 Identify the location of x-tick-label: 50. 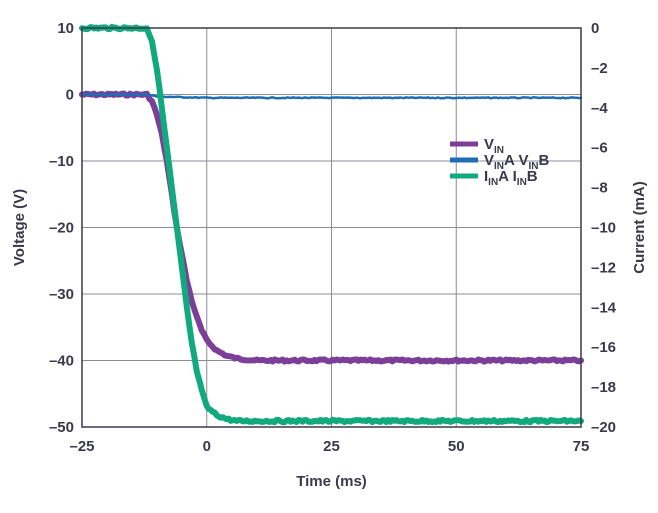
(456, 446).